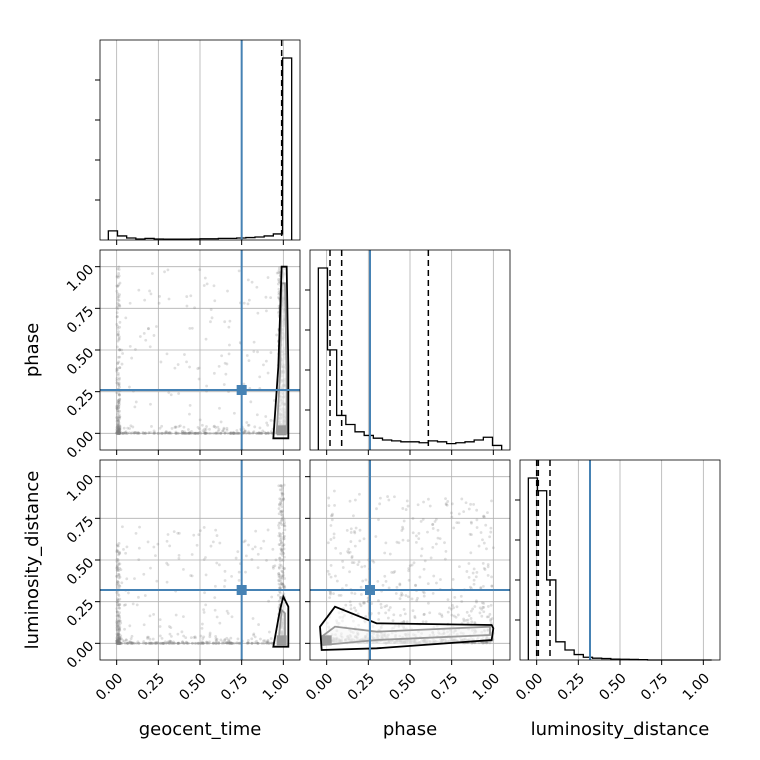 The width and height of the screenshot is (760, 760). What do you see at coordinates (80, 319) in the screenshot?
I see `y-tick-label: 0.75` at bounding box center [80, 319].